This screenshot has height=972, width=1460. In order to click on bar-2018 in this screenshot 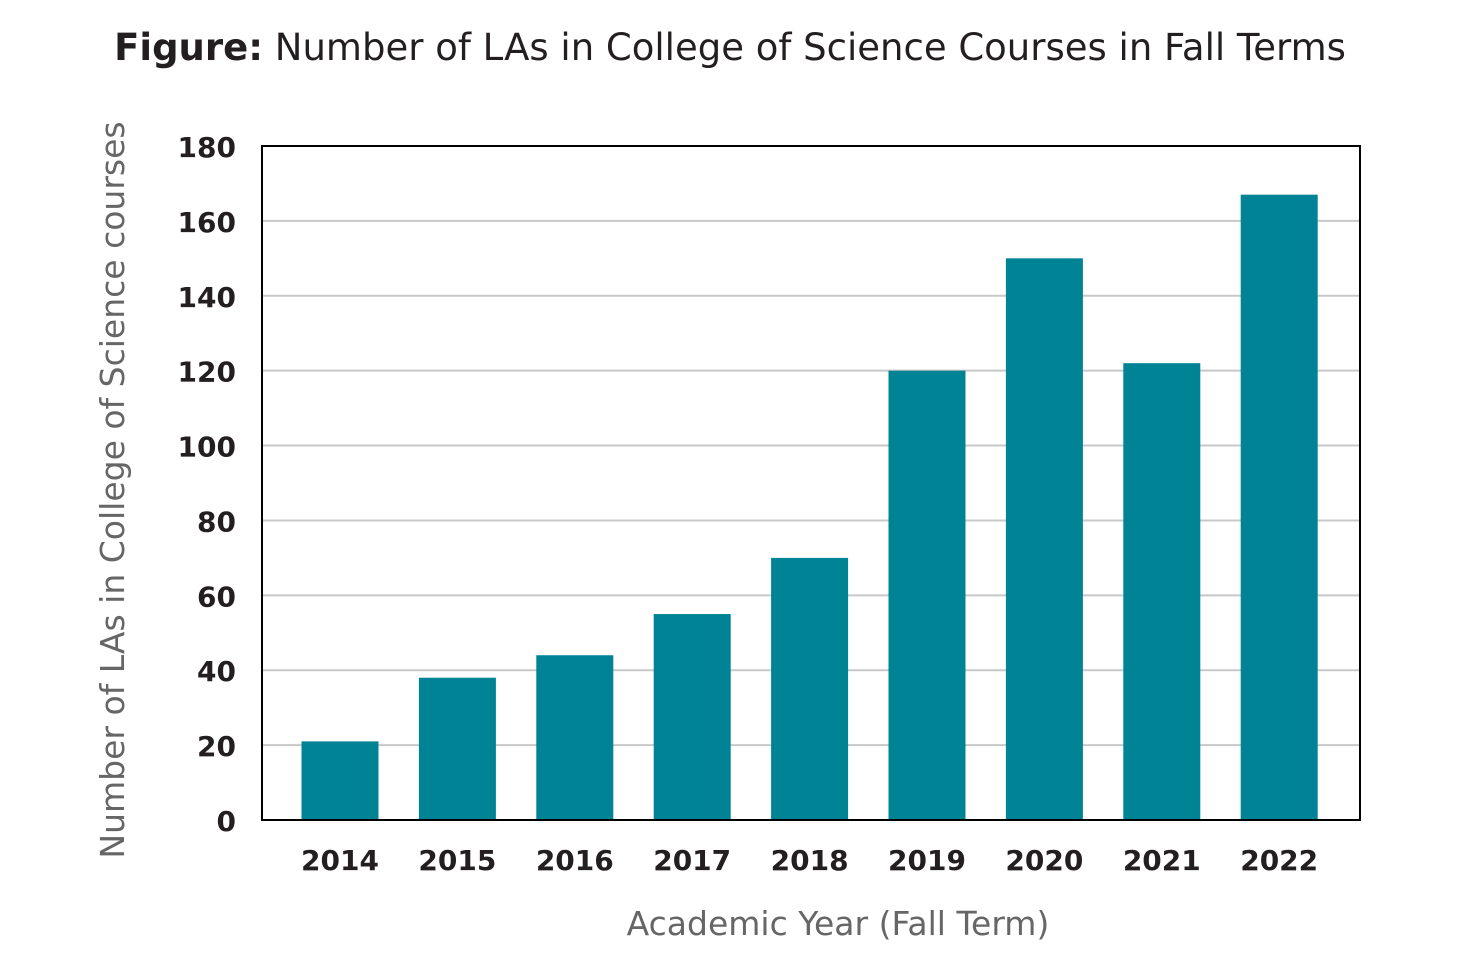, I will do `click(810, 688)`.